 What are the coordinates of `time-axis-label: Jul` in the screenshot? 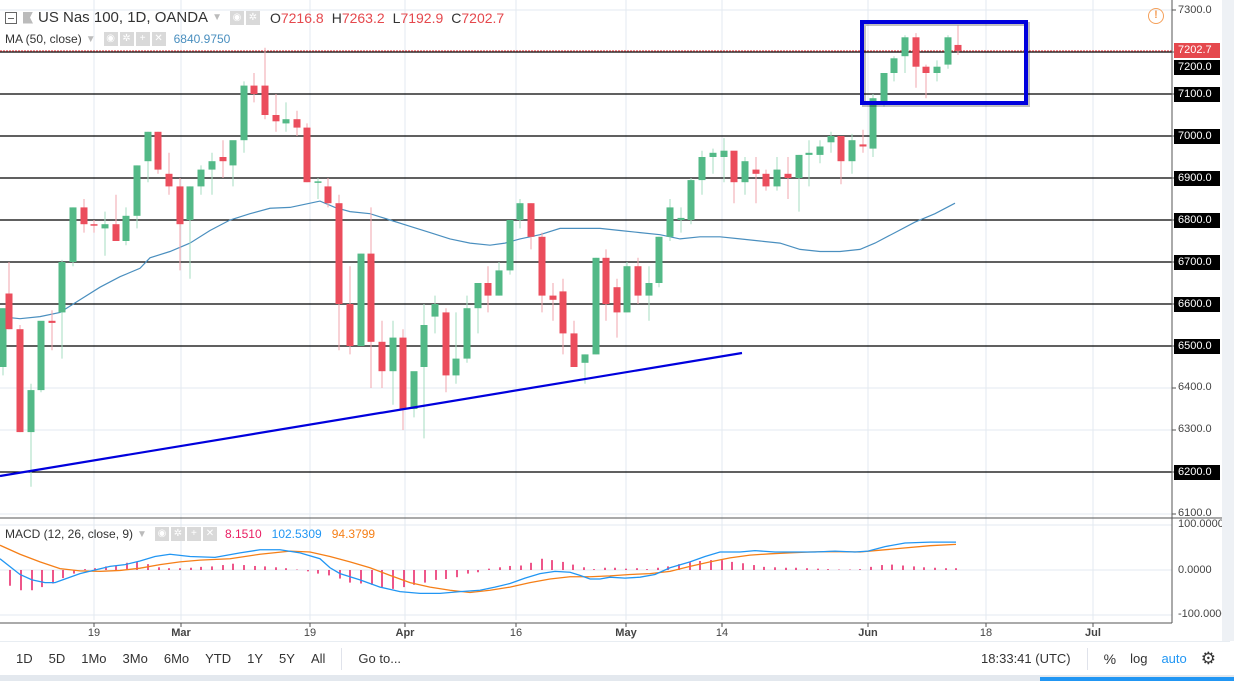 It's located at (1093, 633).